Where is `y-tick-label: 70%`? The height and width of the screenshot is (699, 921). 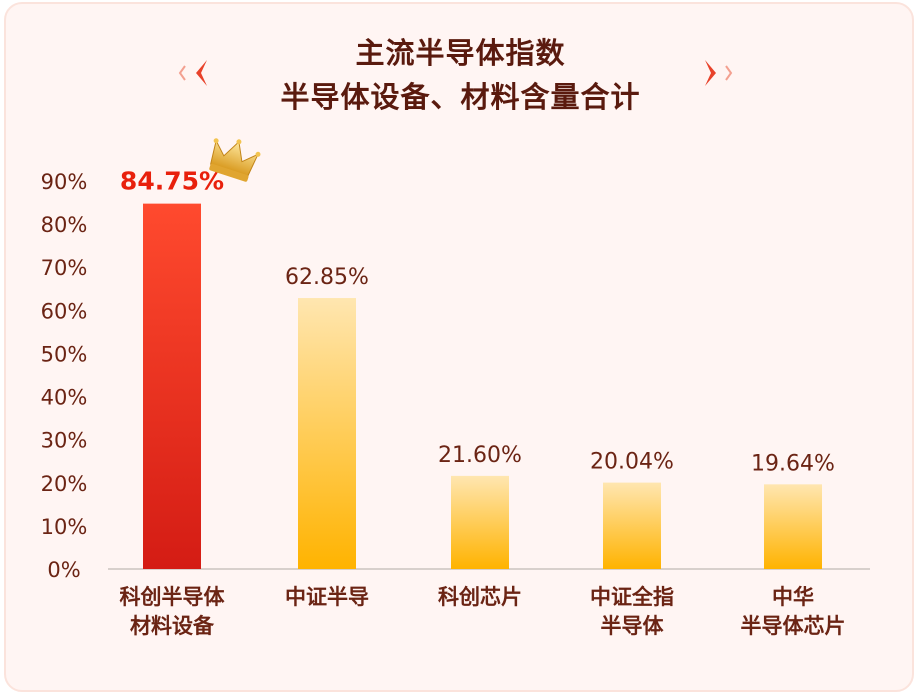
y-tick-label: 70% is located at coordinates (64, 268).